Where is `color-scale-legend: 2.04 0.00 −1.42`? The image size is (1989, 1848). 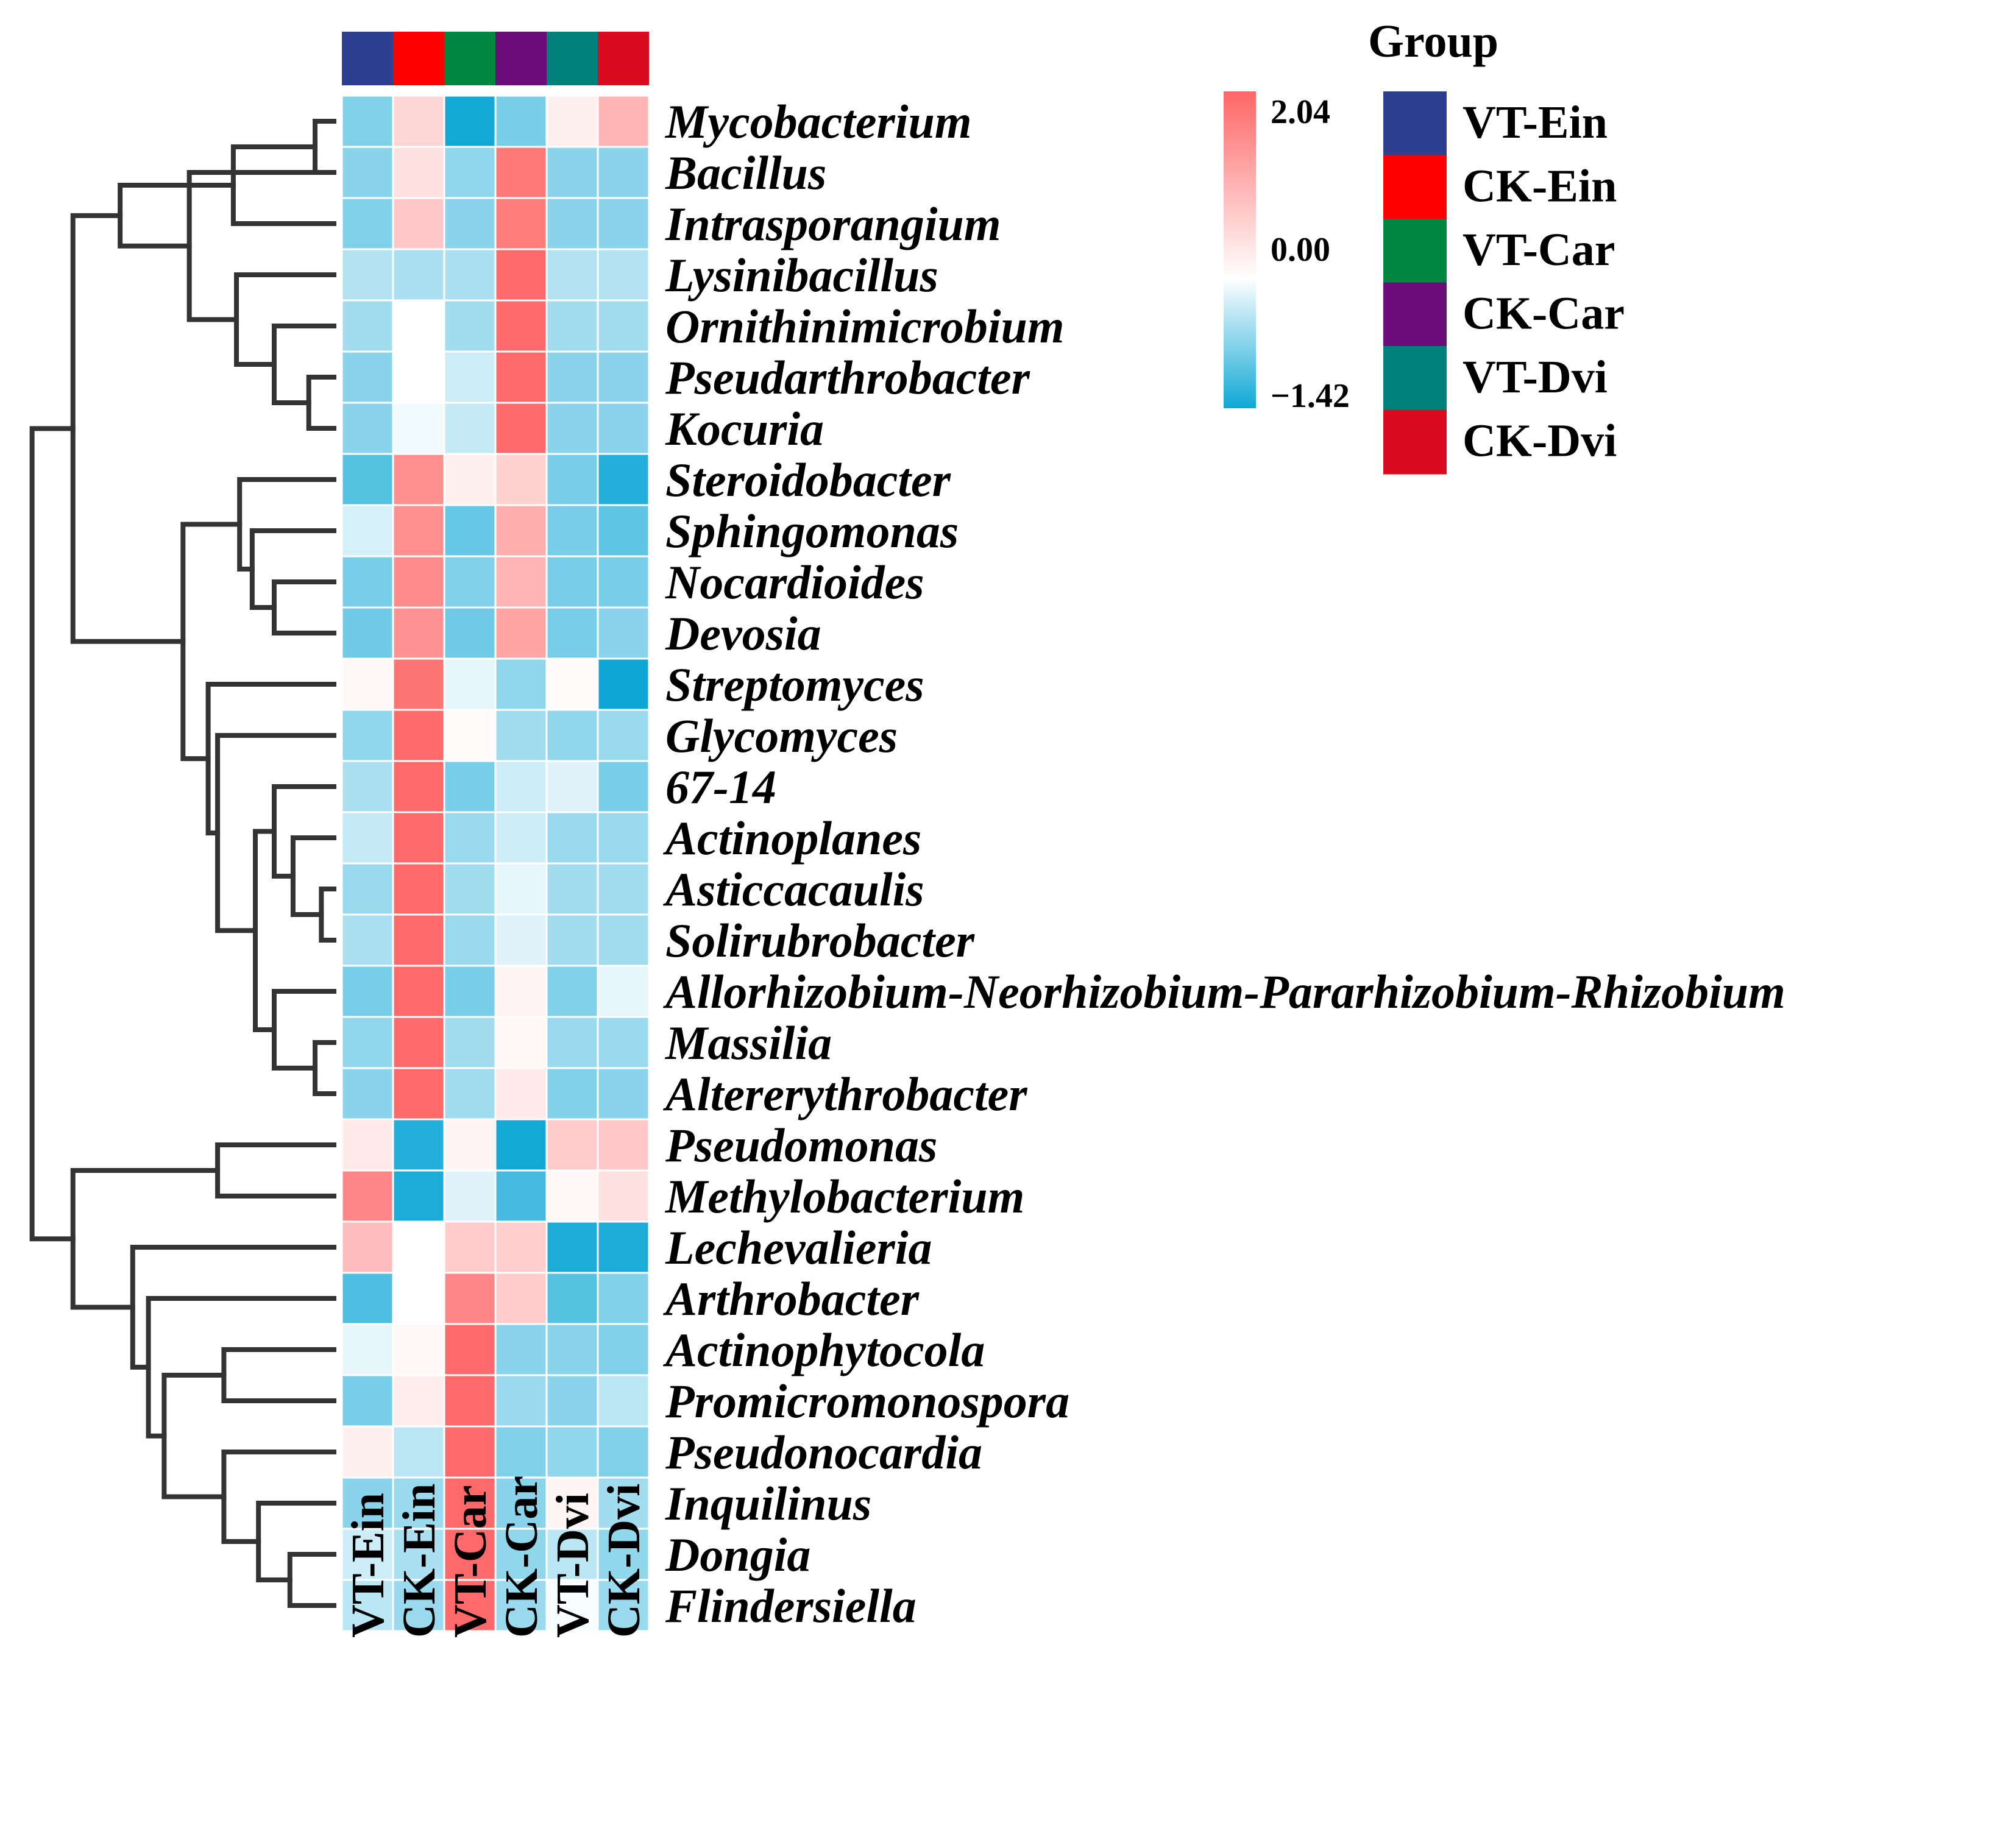
color-scale-legend: 2.04 0.00 −1.42 is located at coordinates (1287, 253).